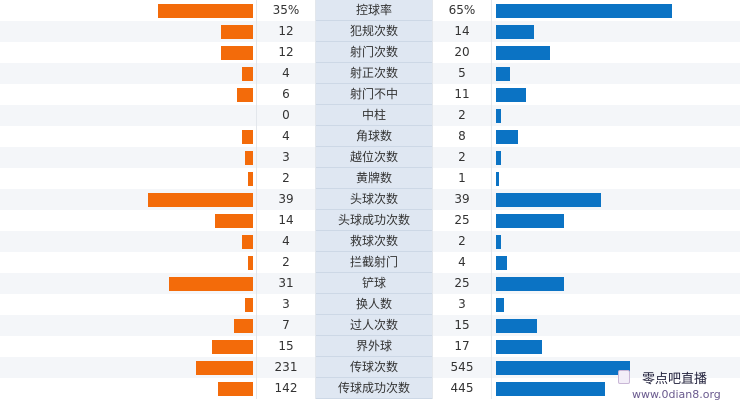  I want to click on stat-name: 传球次数, so click(374, 367).